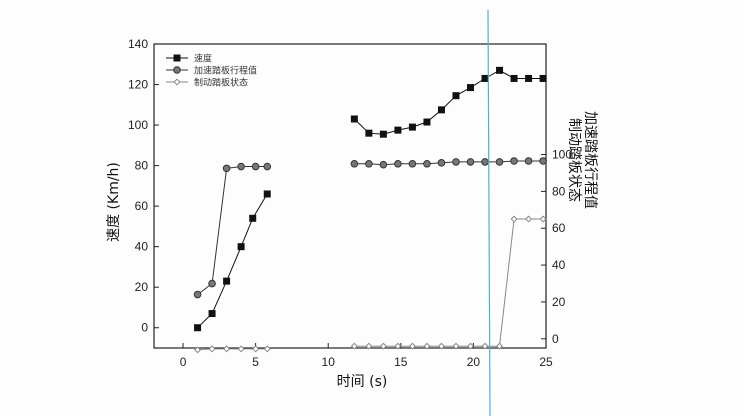 The image size is (744, 416). I want to click on legend-entry: 加速踏板行程值, so click(225, 71).